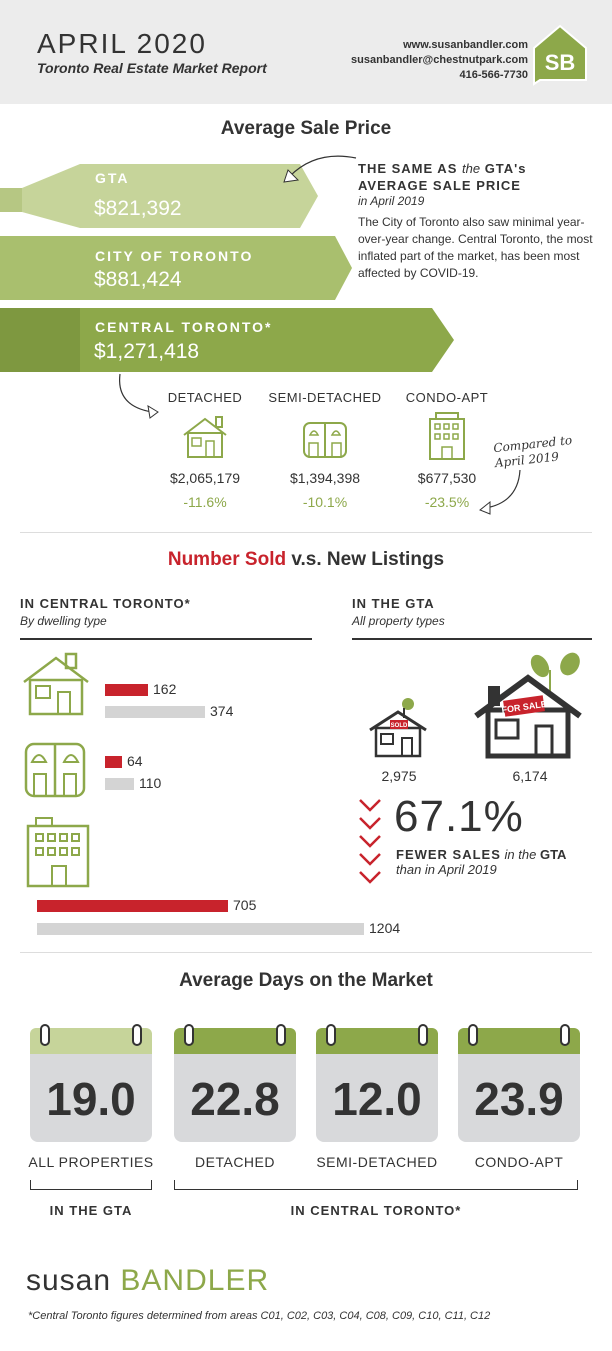 This screenshot has width=612, height=1351. What do you see at coordinates (91, 1185) in the screenshot?
I see `gta-bracket` at bounding box center [91, 1185].